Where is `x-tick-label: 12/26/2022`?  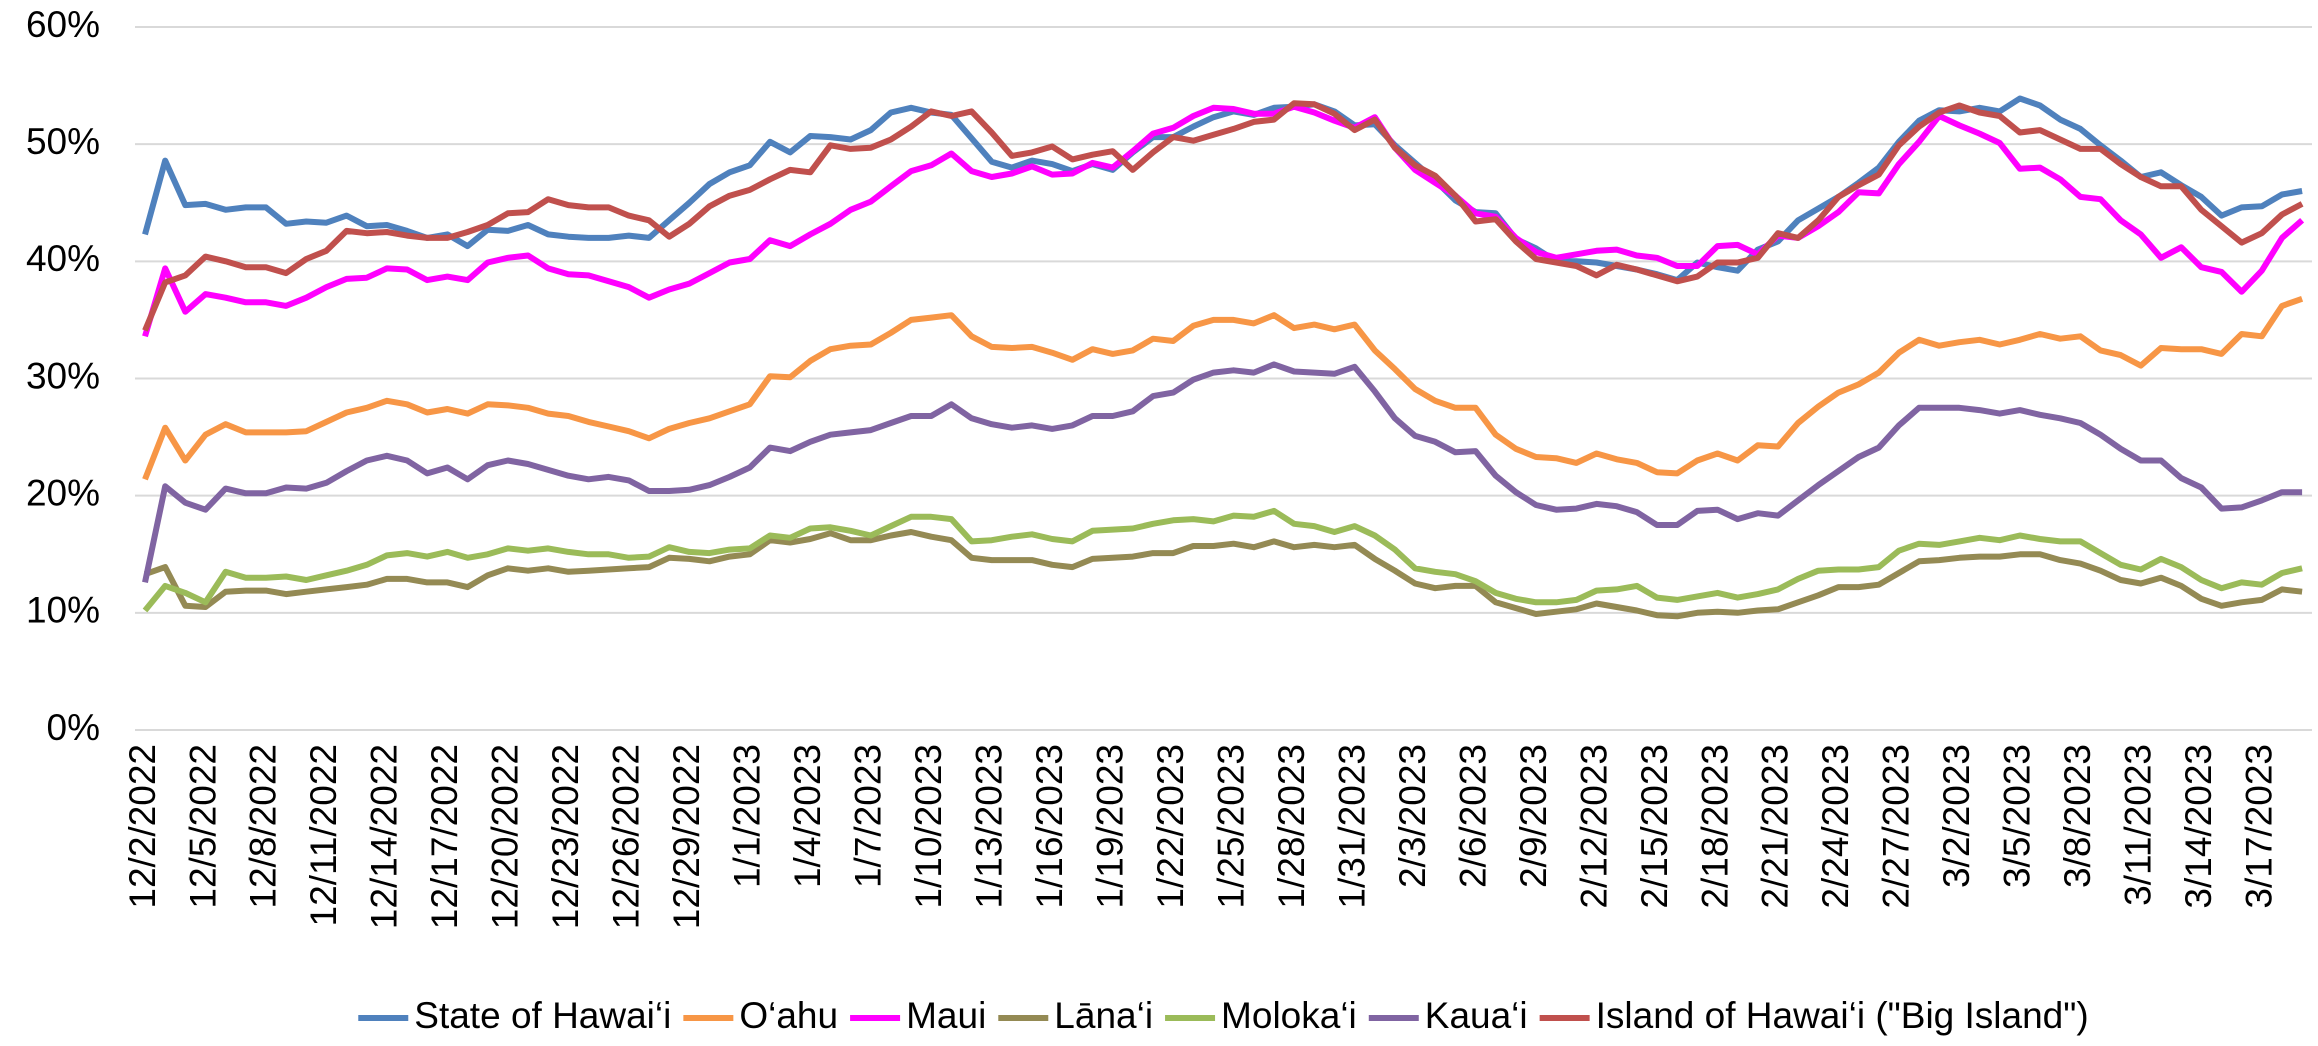
x-tick-label: 12/26/2022 is located at coordinates (626, 836).